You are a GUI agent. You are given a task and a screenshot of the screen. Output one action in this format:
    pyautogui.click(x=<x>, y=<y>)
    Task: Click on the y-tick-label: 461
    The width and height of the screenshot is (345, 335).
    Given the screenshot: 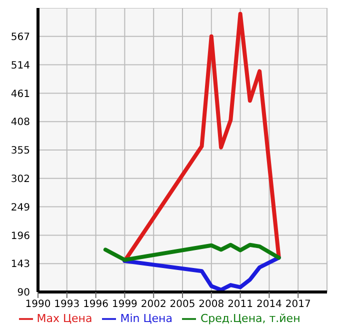 What is the action you would take?
    pyautogui.click(x=20, y=94)
    